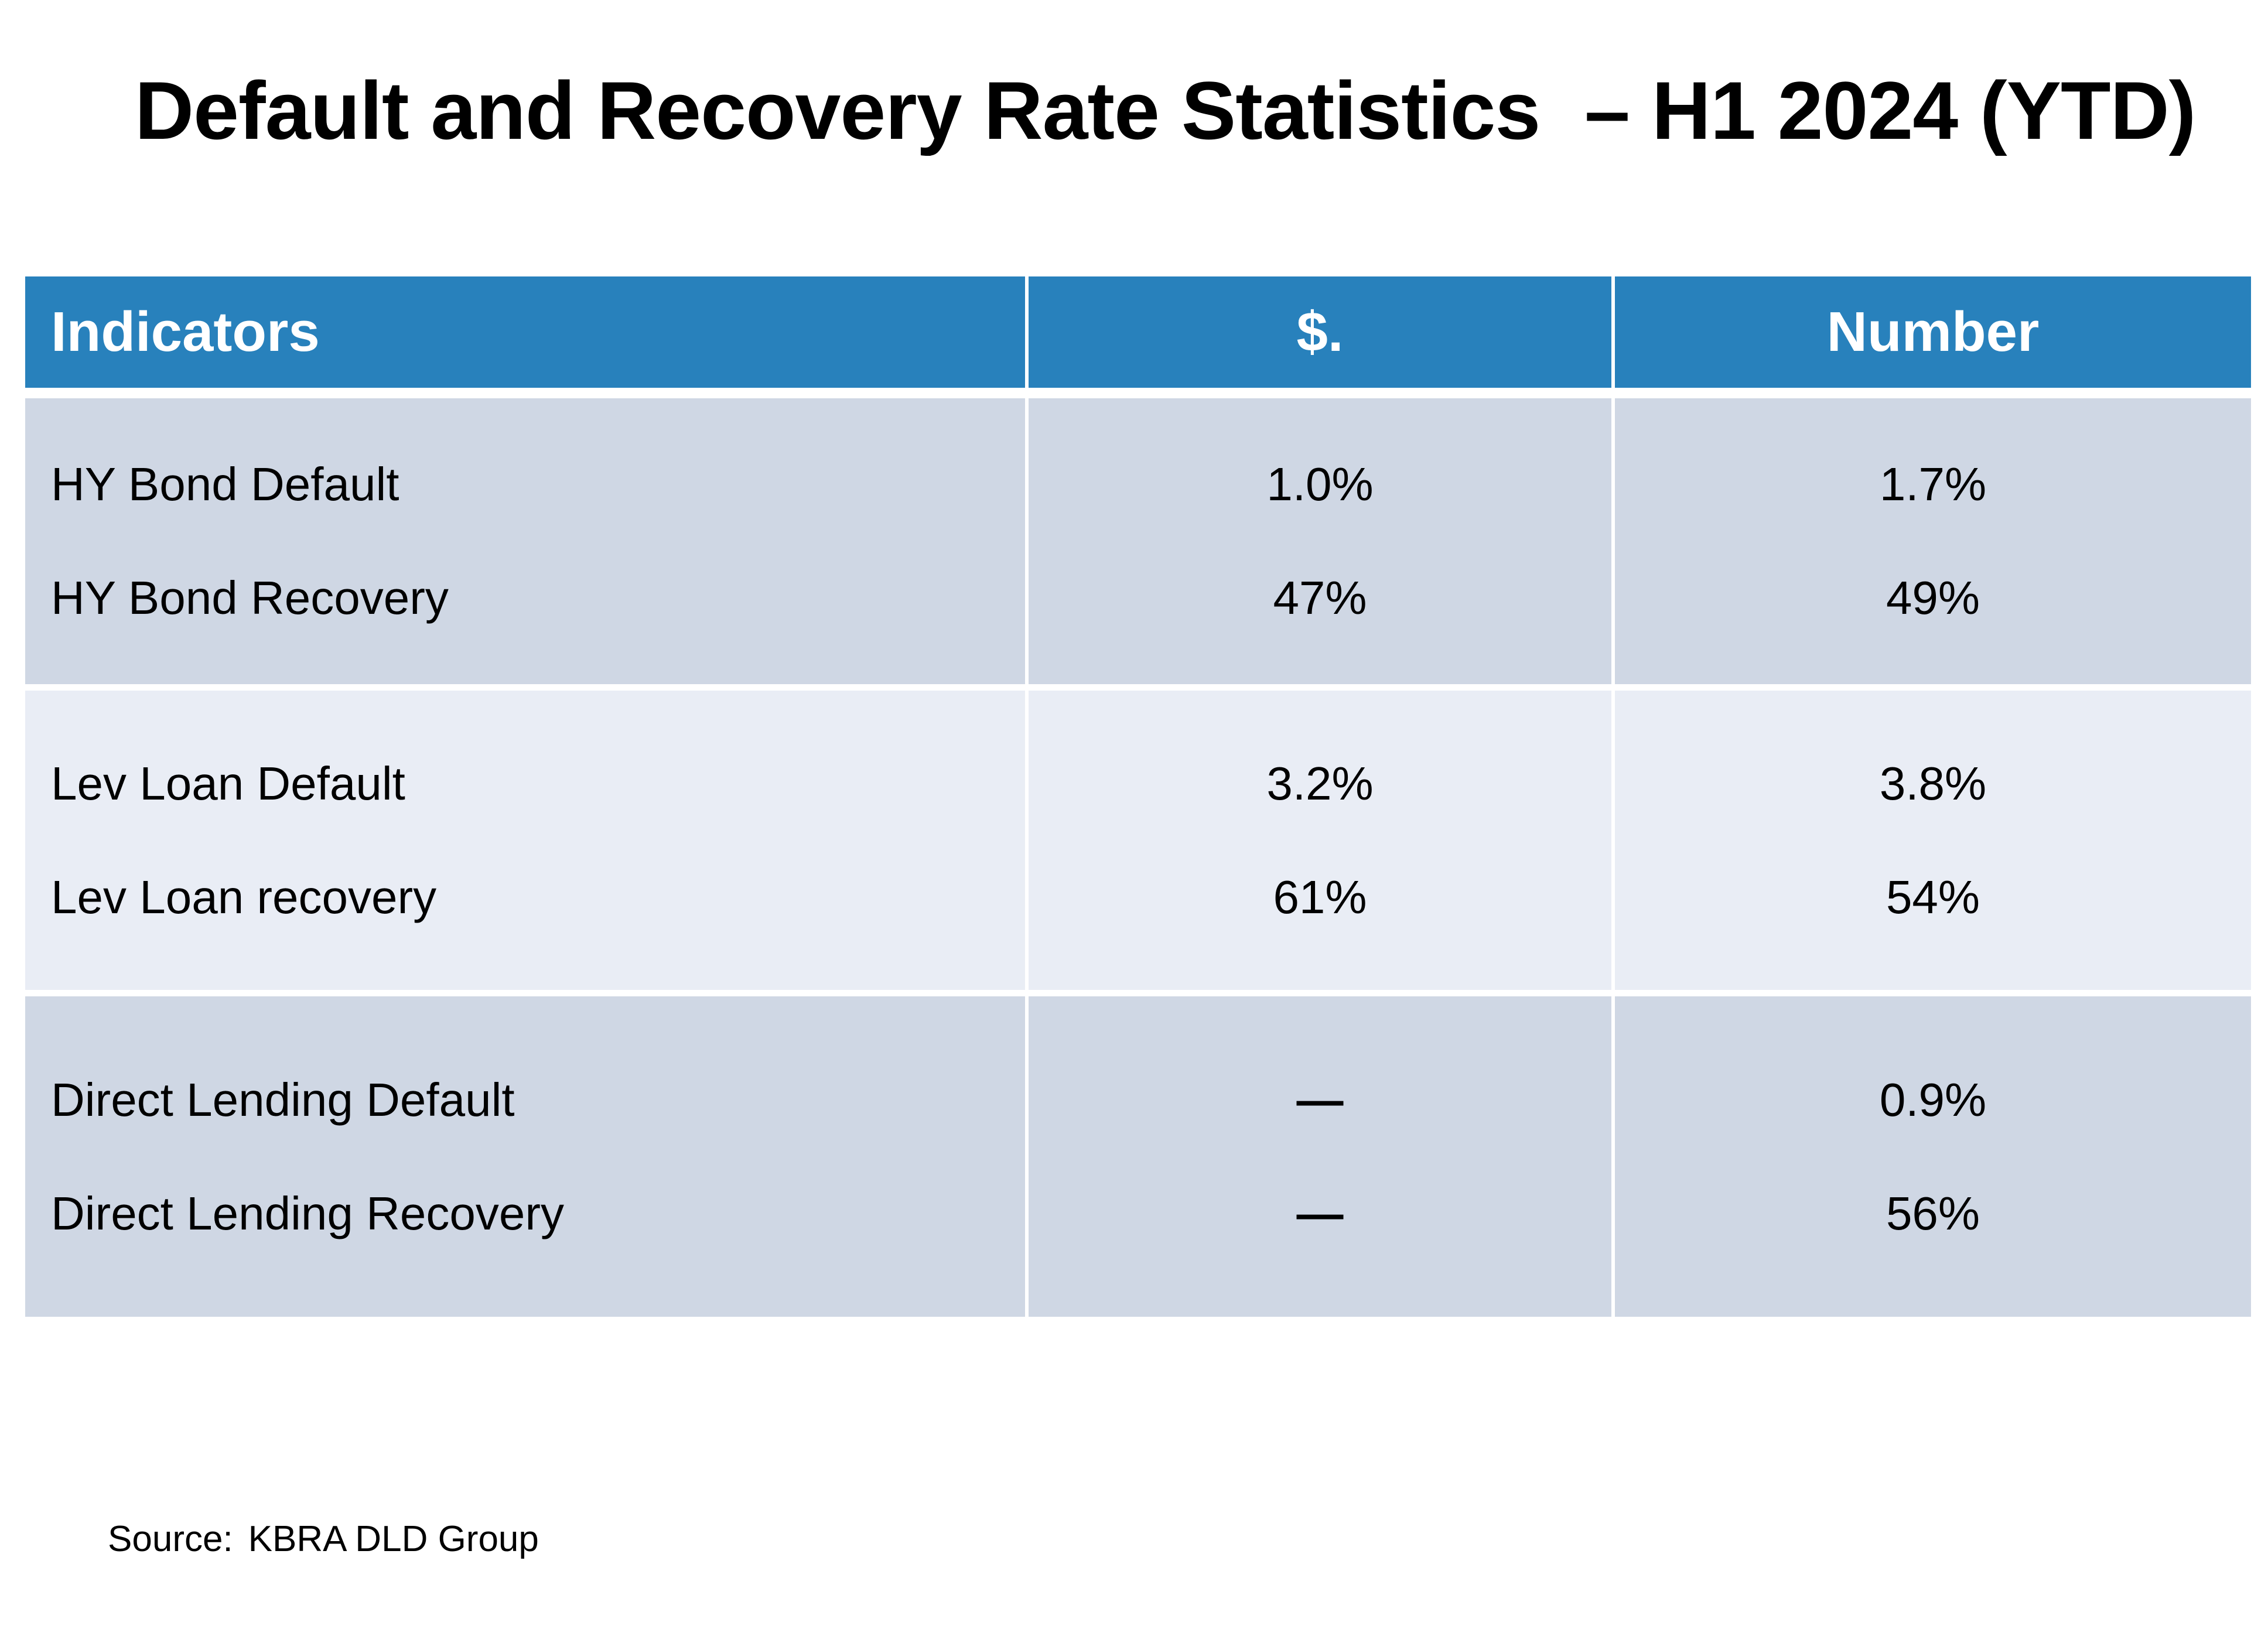 This screenshot has width=2268, height=1636. I want to click on number-value: 3.8%, so click(1933, 784).